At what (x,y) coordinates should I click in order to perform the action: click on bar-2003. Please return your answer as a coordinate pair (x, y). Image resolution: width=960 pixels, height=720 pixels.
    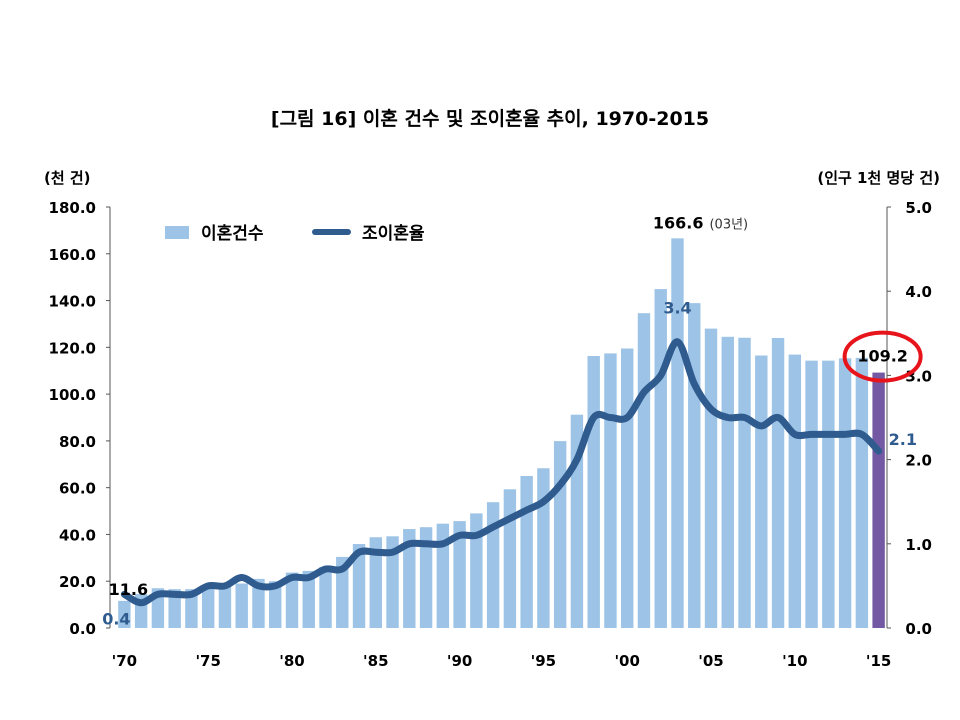
    Looking at the image, I should click on (677, 433).